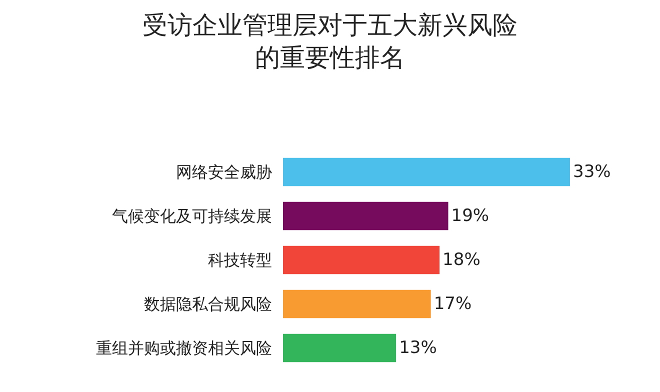 This screenshot has height=392, width=660. I want to click on data-label: 33%, so click(592, 172).